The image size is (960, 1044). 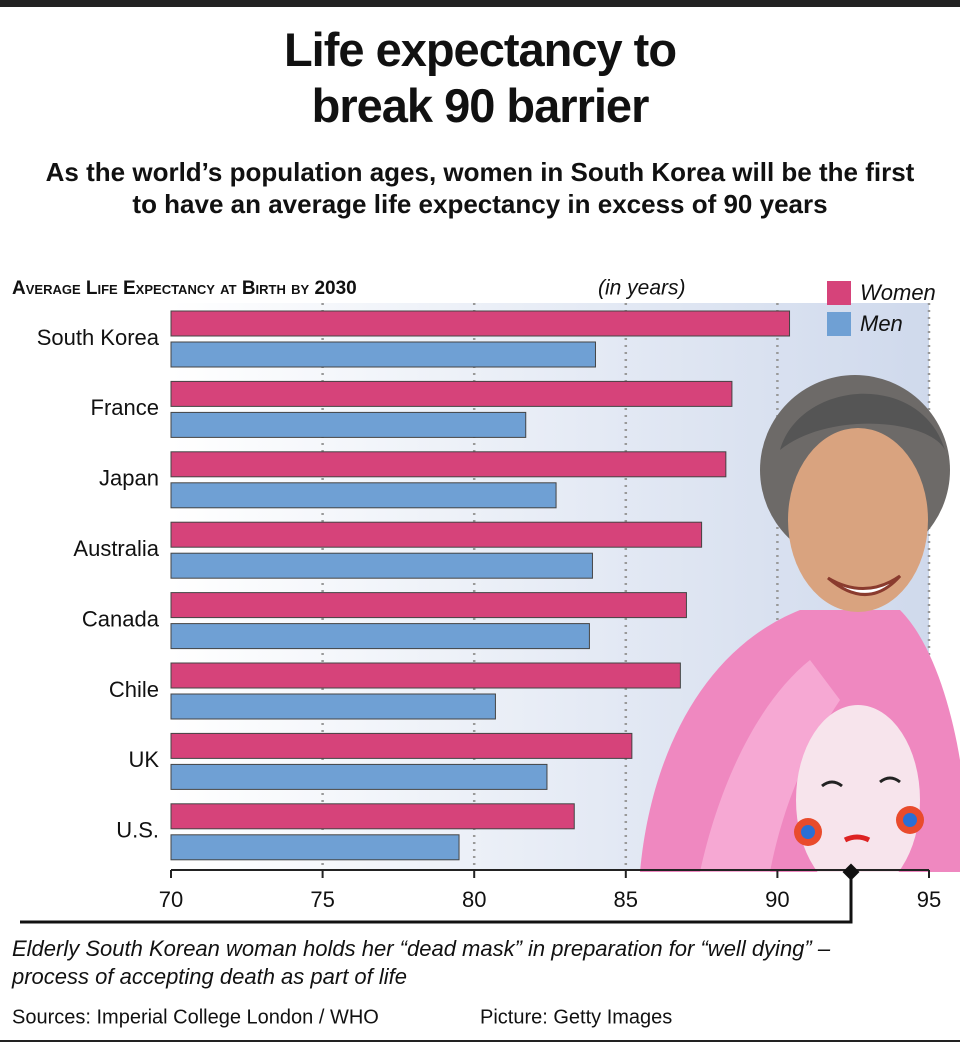 What do you see at coordinates (137, 830) in the screenshot?
I see `y-tick-label: U.S.` at bounding box center [137, 830].